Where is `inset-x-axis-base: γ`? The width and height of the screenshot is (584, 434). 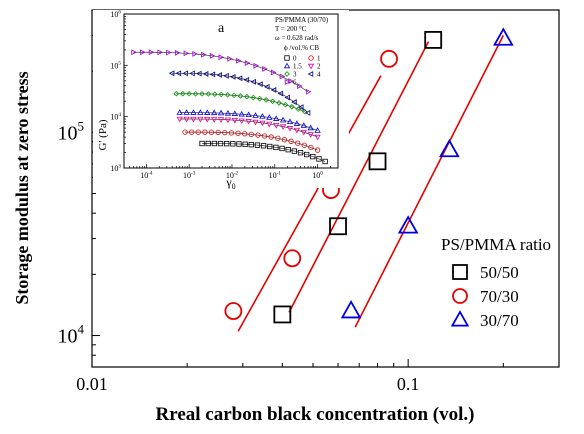 inset-x-axis-base: γ is located at coordinates (228, 182).